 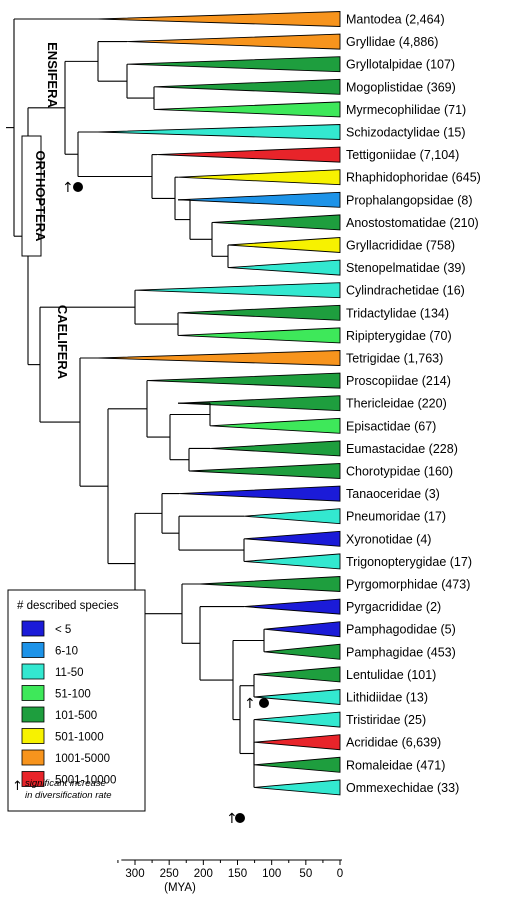 I want to click on legend-swatch-label: 101-500, so click(x=76, y=716).